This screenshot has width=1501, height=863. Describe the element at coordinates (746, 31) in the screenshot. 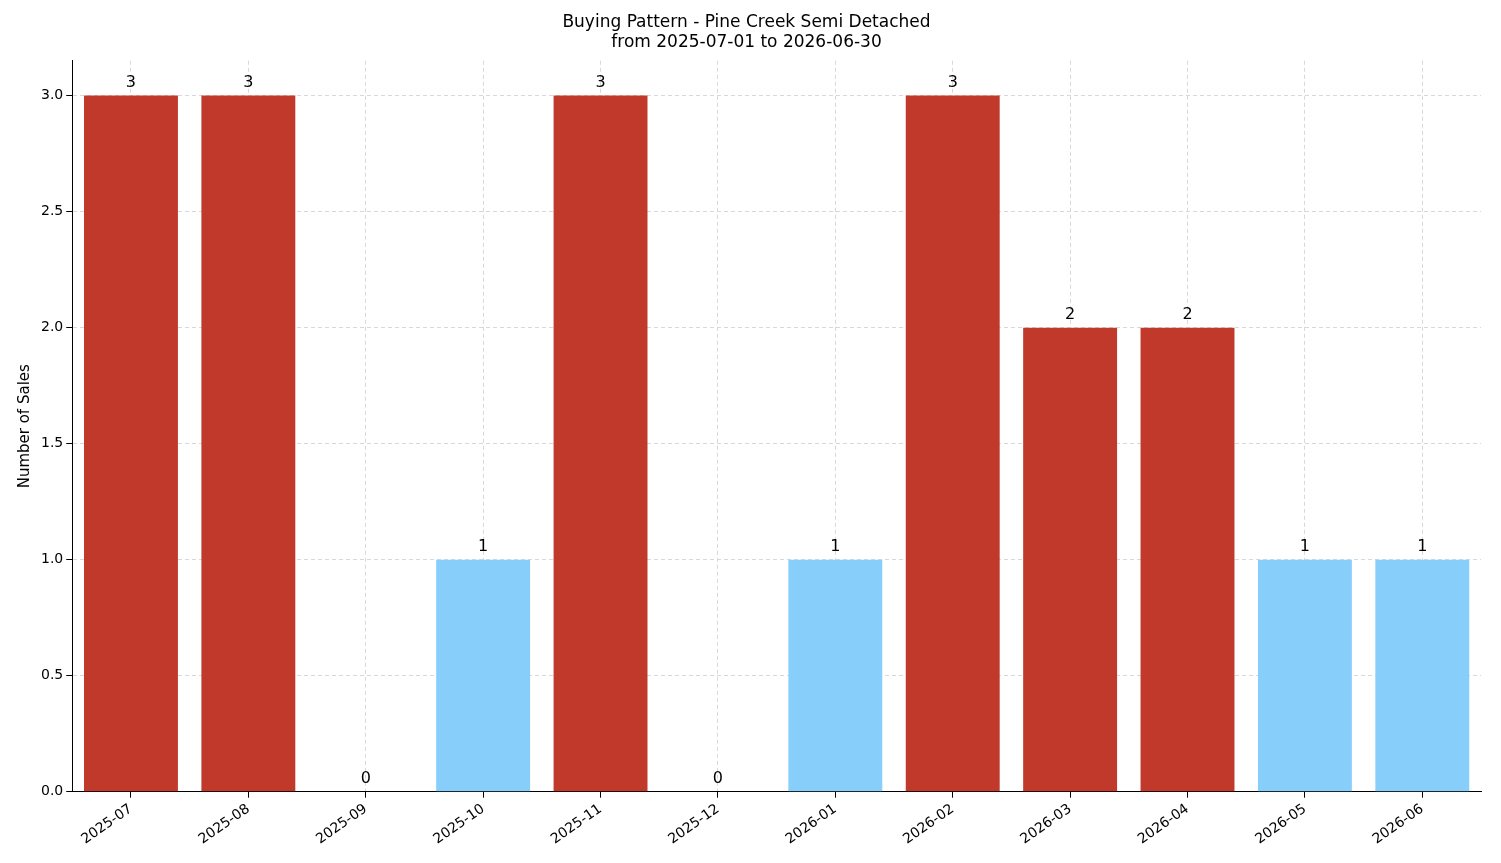

I see `chart-title: Buying Pattern - Pine Creek Semi Detached from 2025-07-01 to 2026-06-30` at that location.